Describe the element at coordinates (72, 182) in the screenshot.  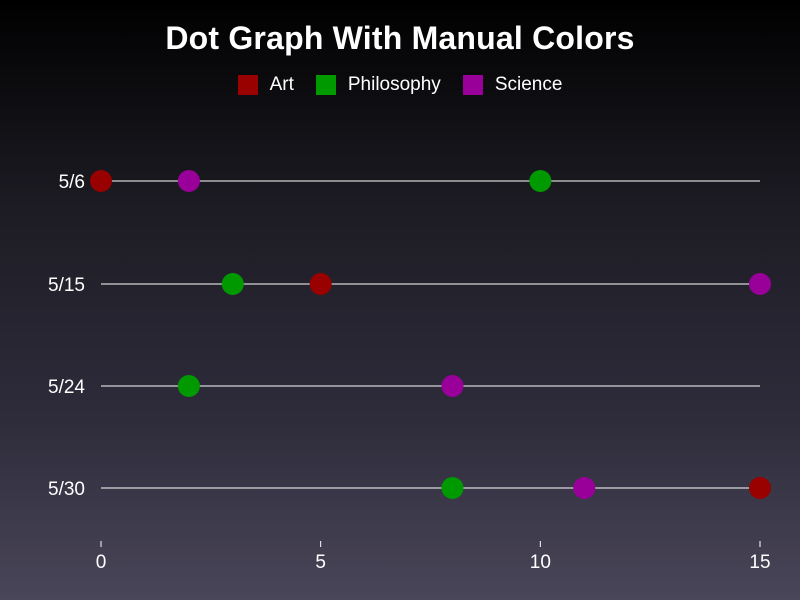
I see `y-tick-label: 5/6` at that location.